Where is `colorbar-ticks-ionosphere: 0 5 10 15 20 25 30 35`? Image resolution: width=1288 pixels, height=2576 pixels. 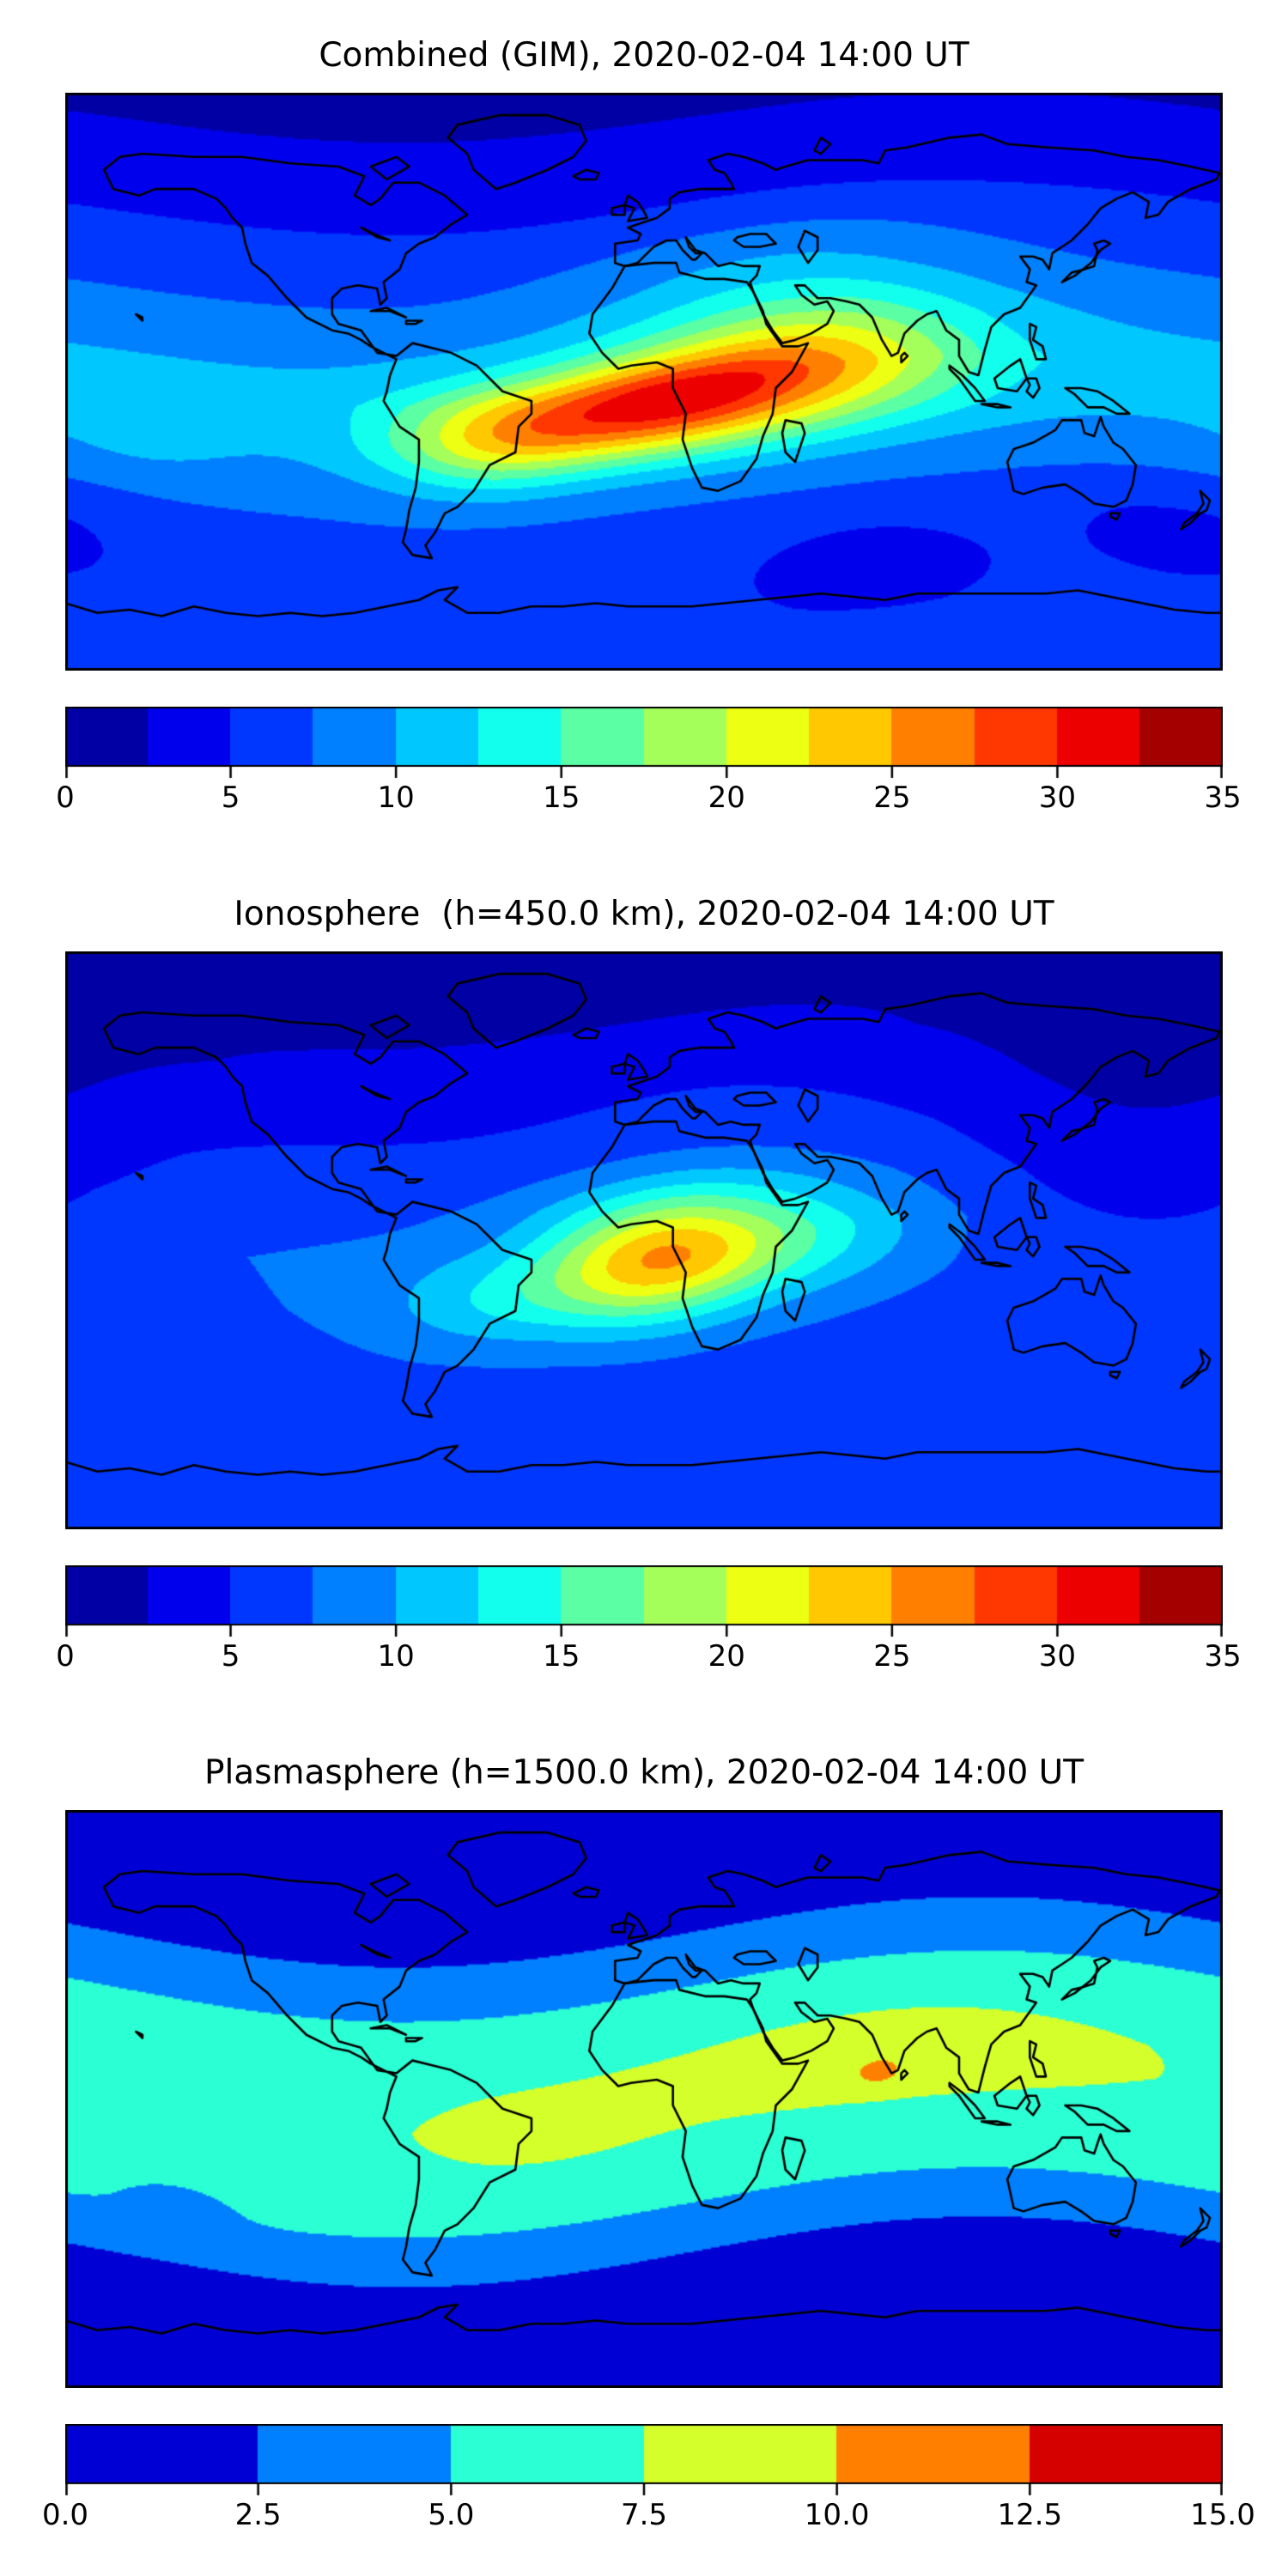 colorbar-ticks-ionosphere: 0 5 10 15 20 25 30 35 is located at coordinates (649, 1659).